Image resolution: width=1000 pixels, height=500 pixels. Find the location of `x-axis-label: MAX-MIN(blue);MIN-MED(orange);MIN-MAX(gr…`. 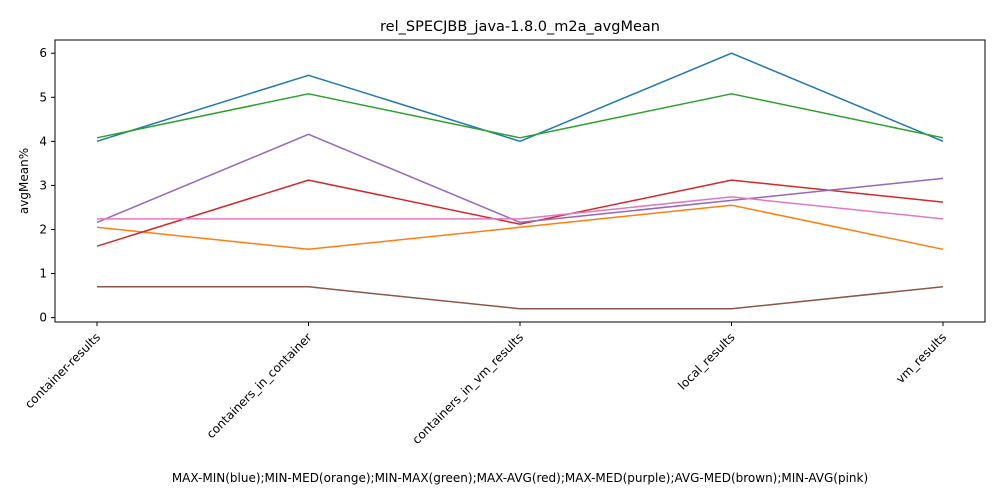

x-axis-label: MAX-MIN(blue);MIN-MED(orange);MIN-MAX(gr… is located at coordinates (520, 478).